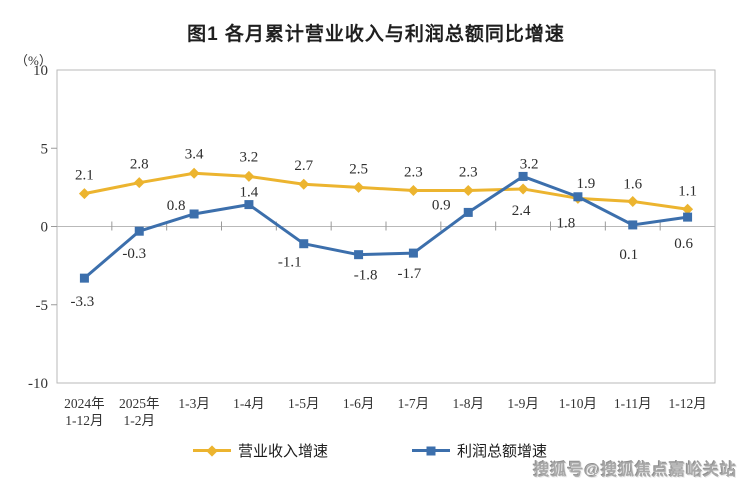 The width and height of the screenshot is (740, 483). What do you see at coordinates (194, 403) in the screenshot?
I see `x-tick-label: 1-3月` at bounding box center [194, 403].